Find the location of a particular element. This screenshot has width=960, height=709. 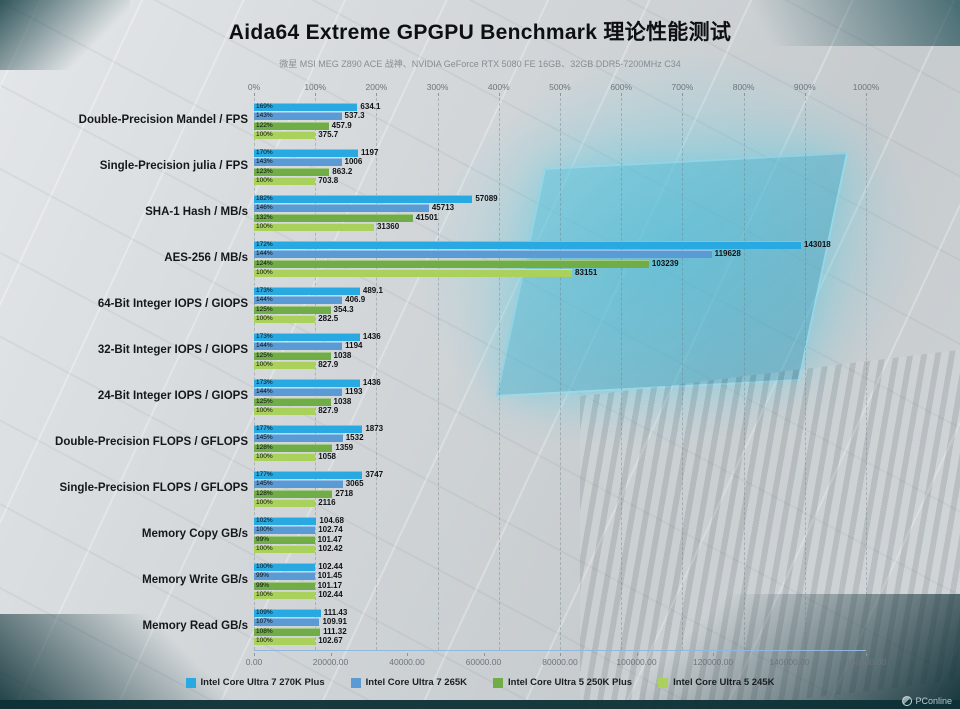

bar-percent-label: 108% is located at coordinates (264, 631).